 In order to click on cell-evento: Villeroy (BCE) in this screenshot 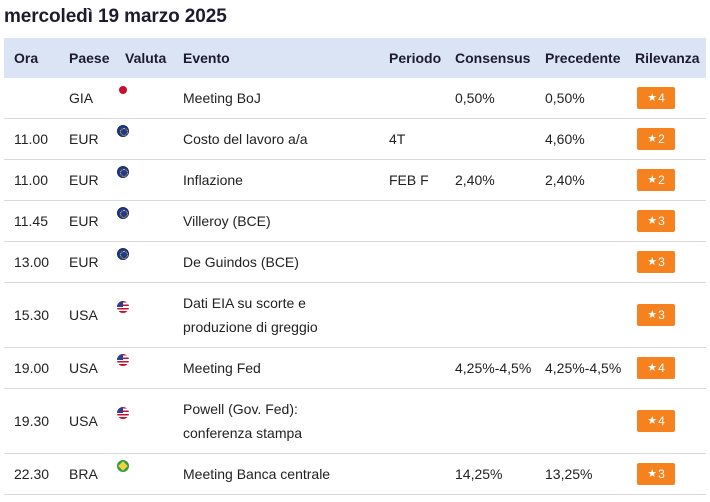, I will do `click(227, 220)`.